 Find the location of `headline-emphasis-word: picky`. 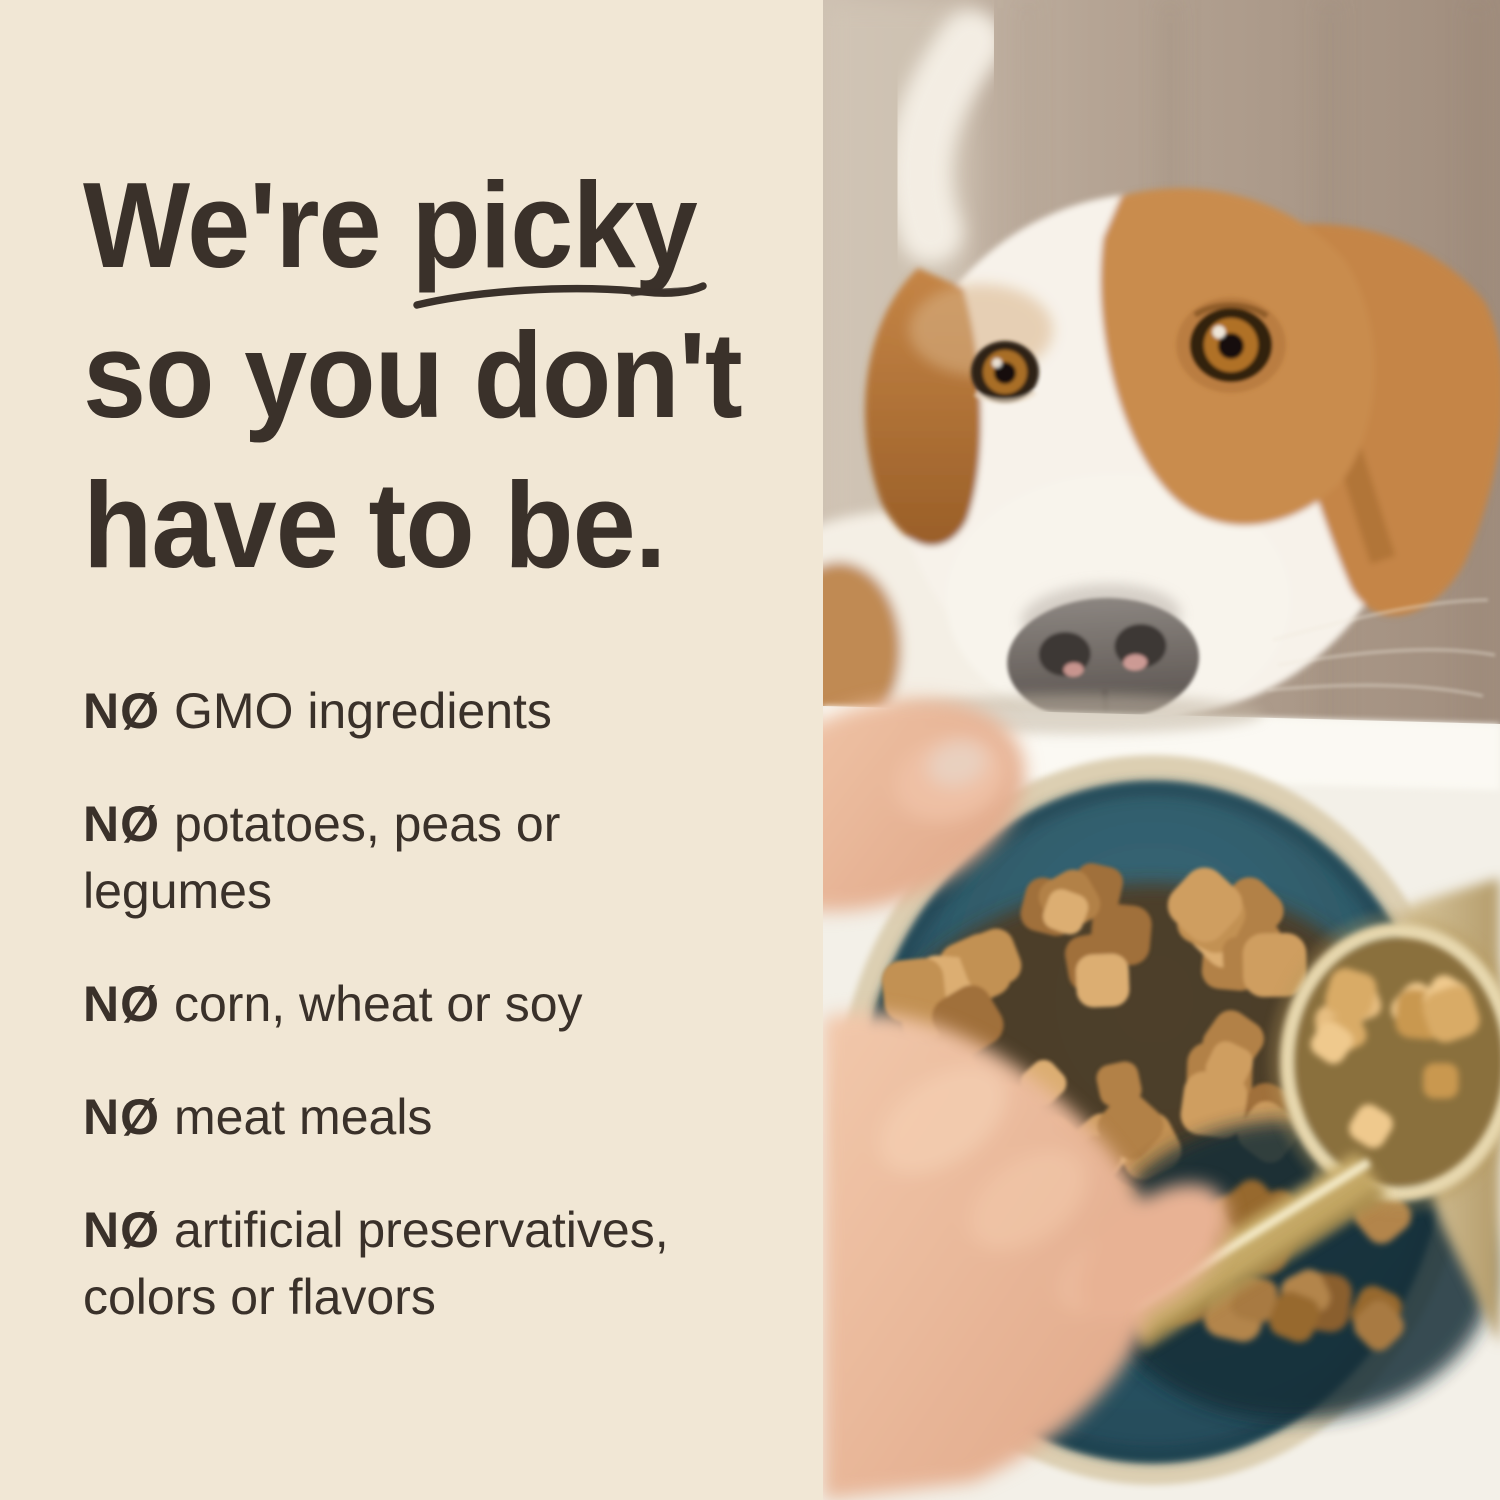

headline-emphasis-word: picky is located at coordinates (554, 225).